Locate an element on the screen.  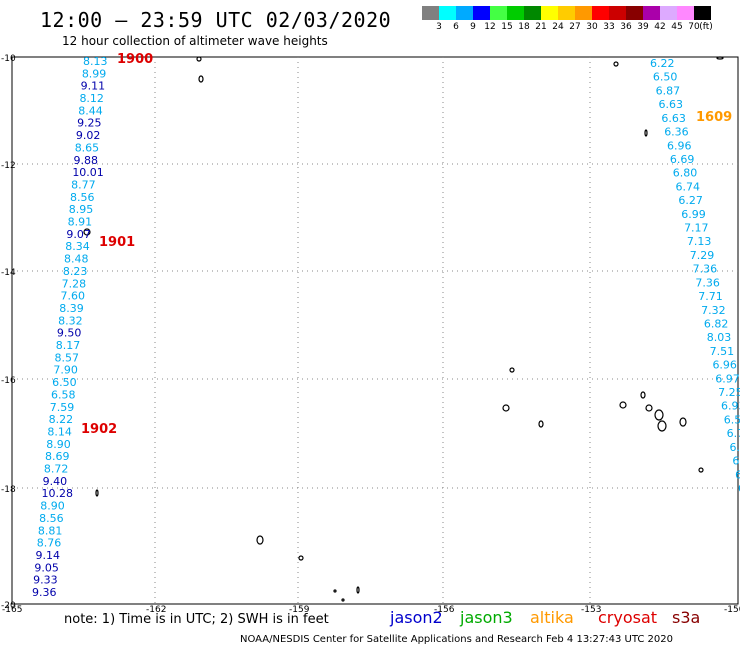
lon-tick-label: -156 is located at coordinates (444, 610).